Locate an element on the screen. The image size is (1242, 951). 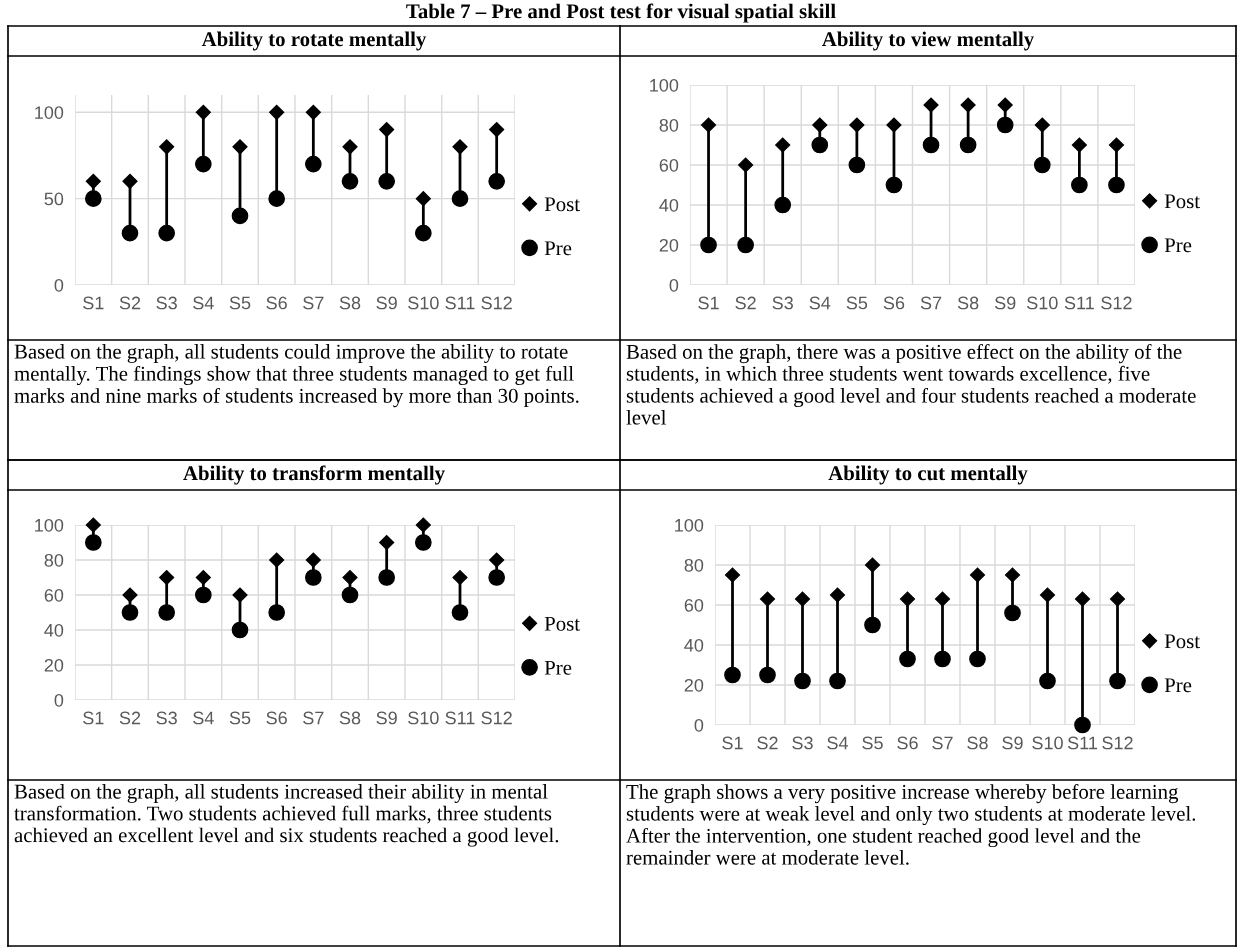
chart-title: Ability to rotate mentally is located at coordinates (314, 41).